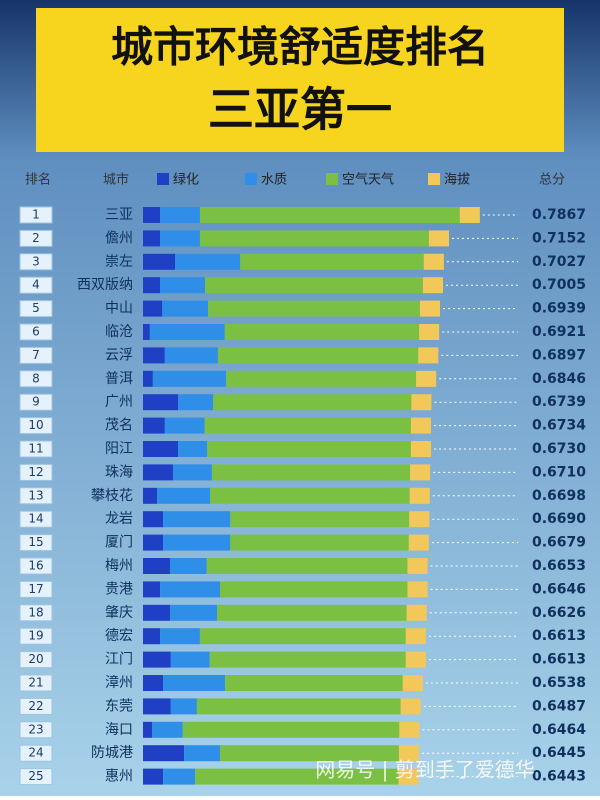 The width and height of the screenshot is (600, 800). I want to click on total-label: 0.6939, so click(559, 309).